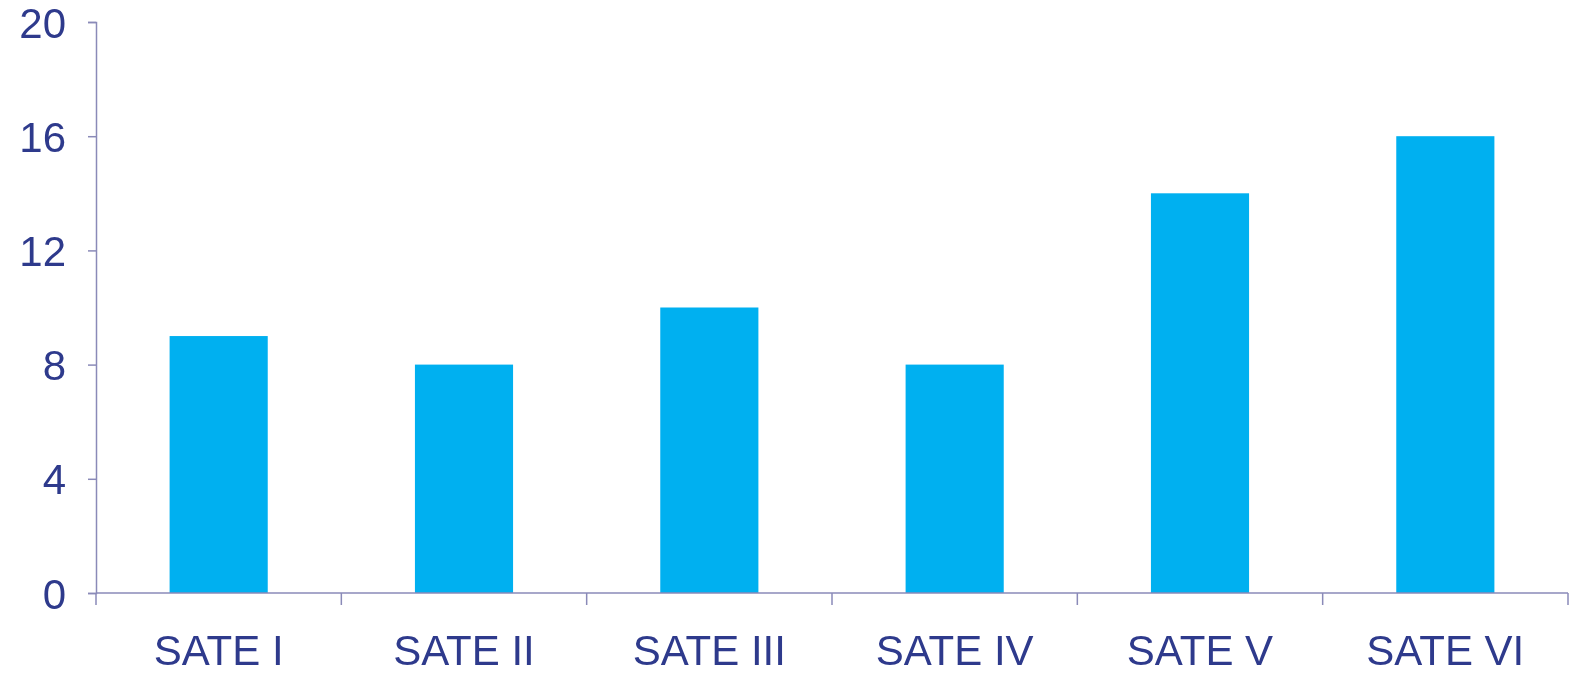 This screenshot has height=681, width=1588. I want to click on y-tick-label: 20, so click(42, 23).